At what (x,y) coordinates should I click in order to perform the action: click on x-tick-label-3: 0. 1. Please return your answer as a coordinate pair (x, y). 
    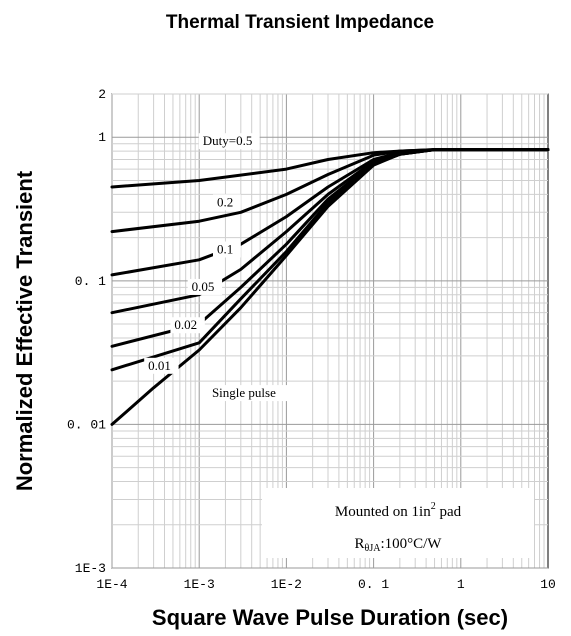
    Looking at the image, I should click on (373, 584).